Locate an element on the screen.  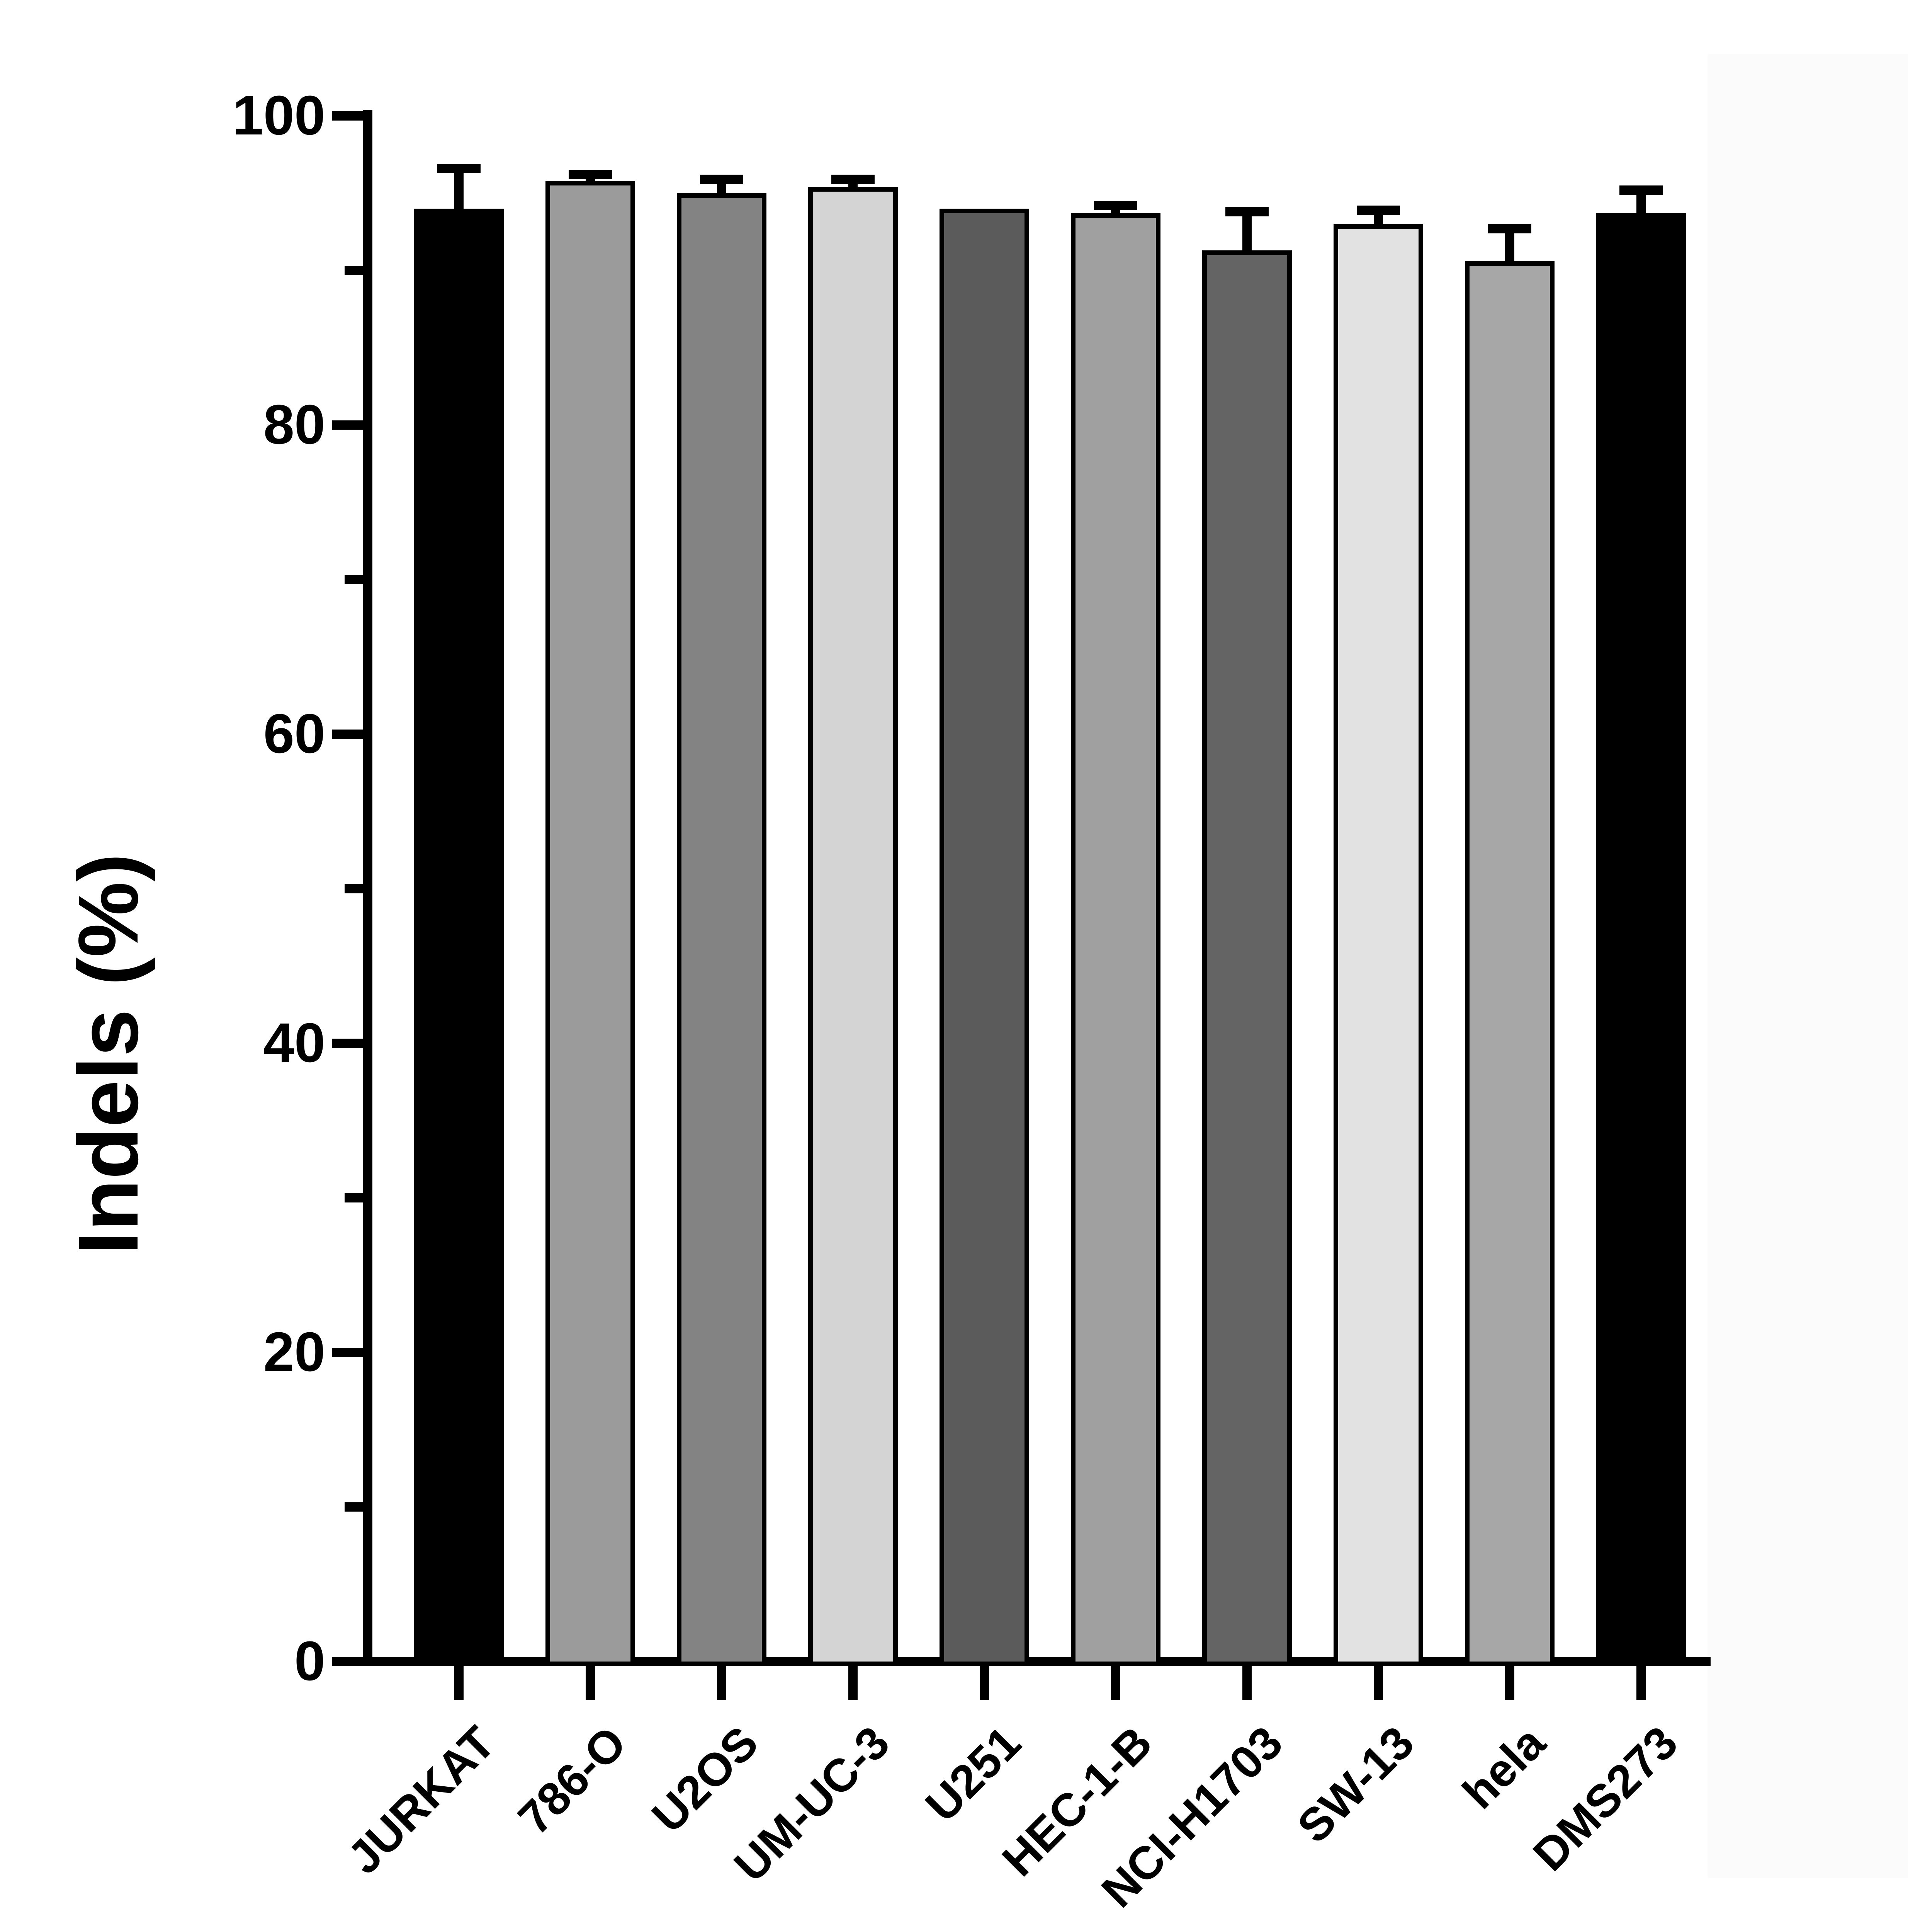
x-category-label: 786-O is located at coordinates (573, 1782).